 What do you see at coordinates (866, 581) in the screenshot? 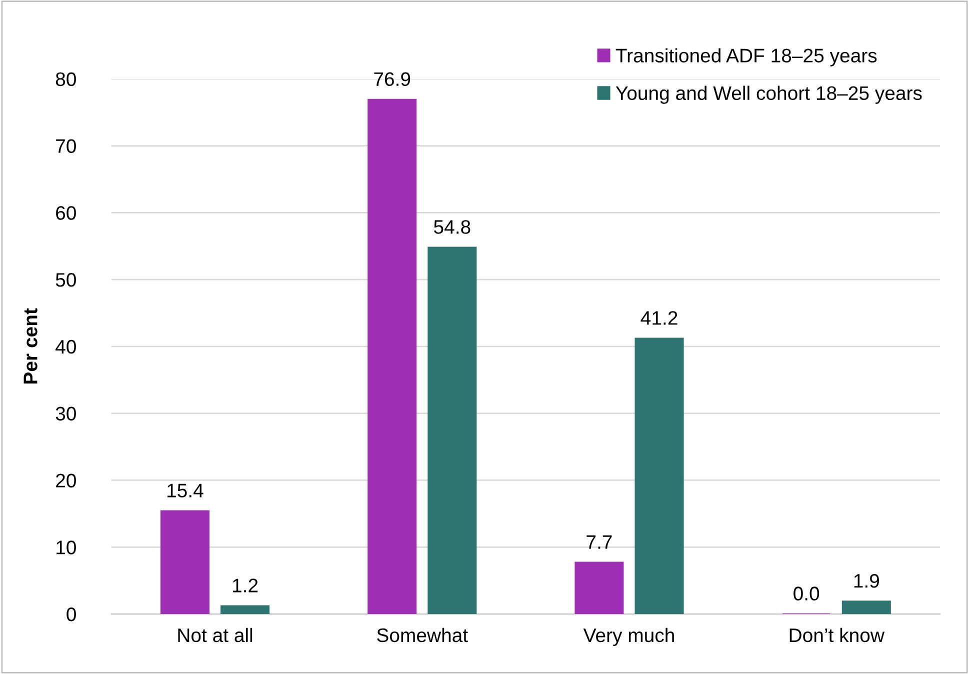
I see `data-label: 1.9` at bounding box center [866, 581].